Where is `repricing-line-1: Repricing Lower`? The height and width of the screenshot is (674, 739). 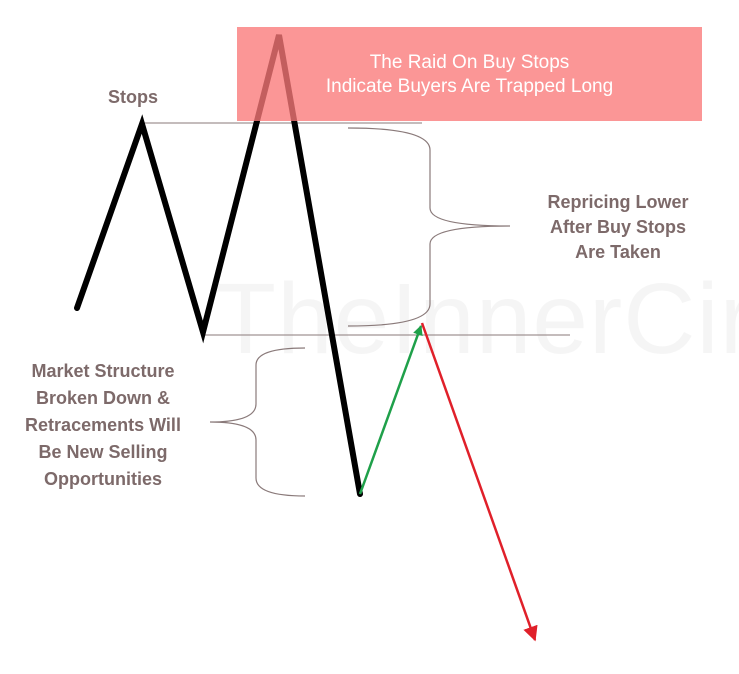 repricing-line-1: Repricing Lower is located at coordinates (618, 202).